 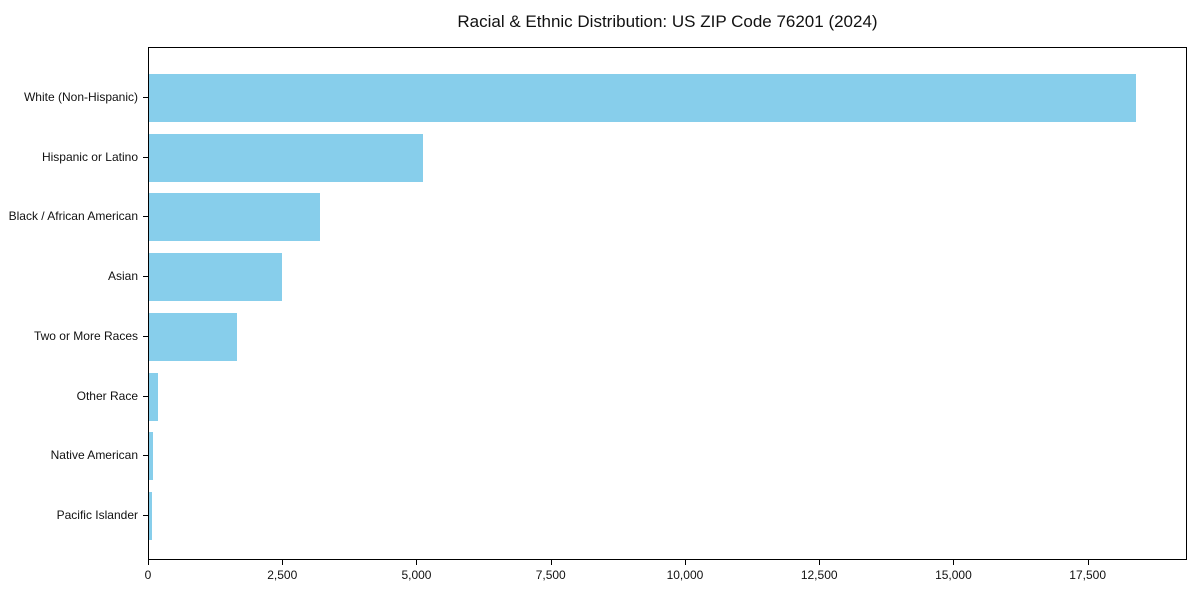 What do you see at coordinates (107, 395) in the screenshot?
I see `y-tick-label: Other Race` at bounding box center [107, 395].